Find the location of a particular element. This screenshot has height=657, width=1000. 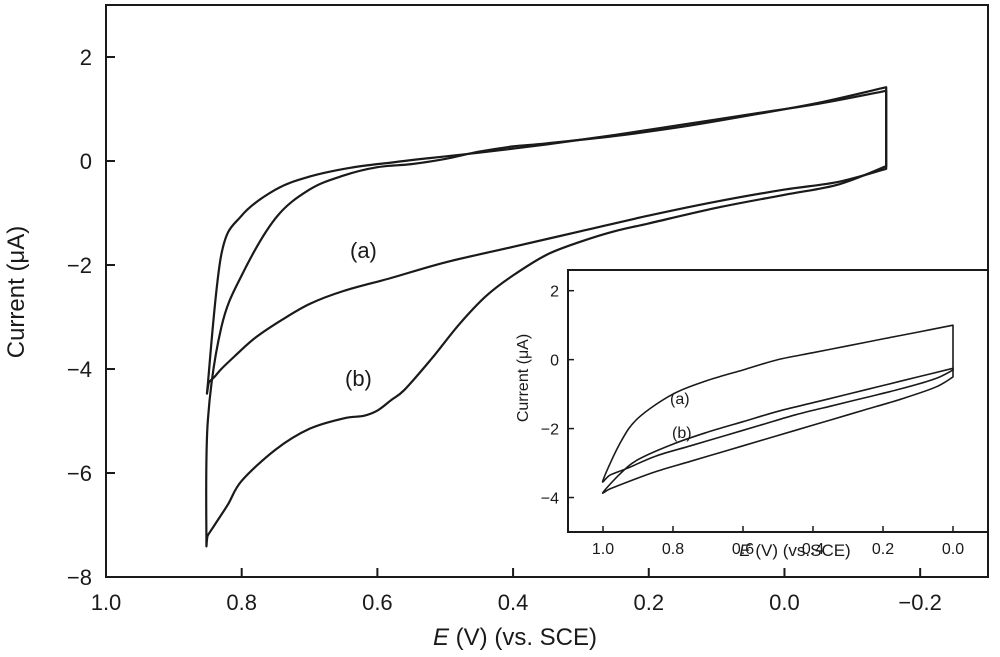

main-y-tick-label: −4 is located at coordinates (79, 369).